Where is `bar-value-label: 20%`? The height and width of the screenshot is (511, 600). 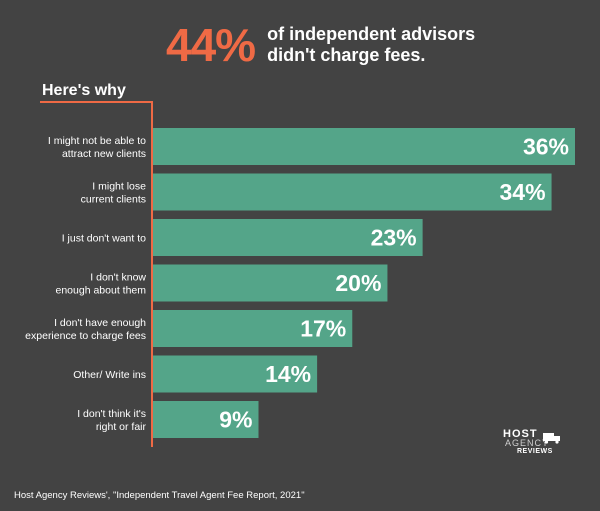 bar-value-label: 20% is located at coordinates (358, 283).